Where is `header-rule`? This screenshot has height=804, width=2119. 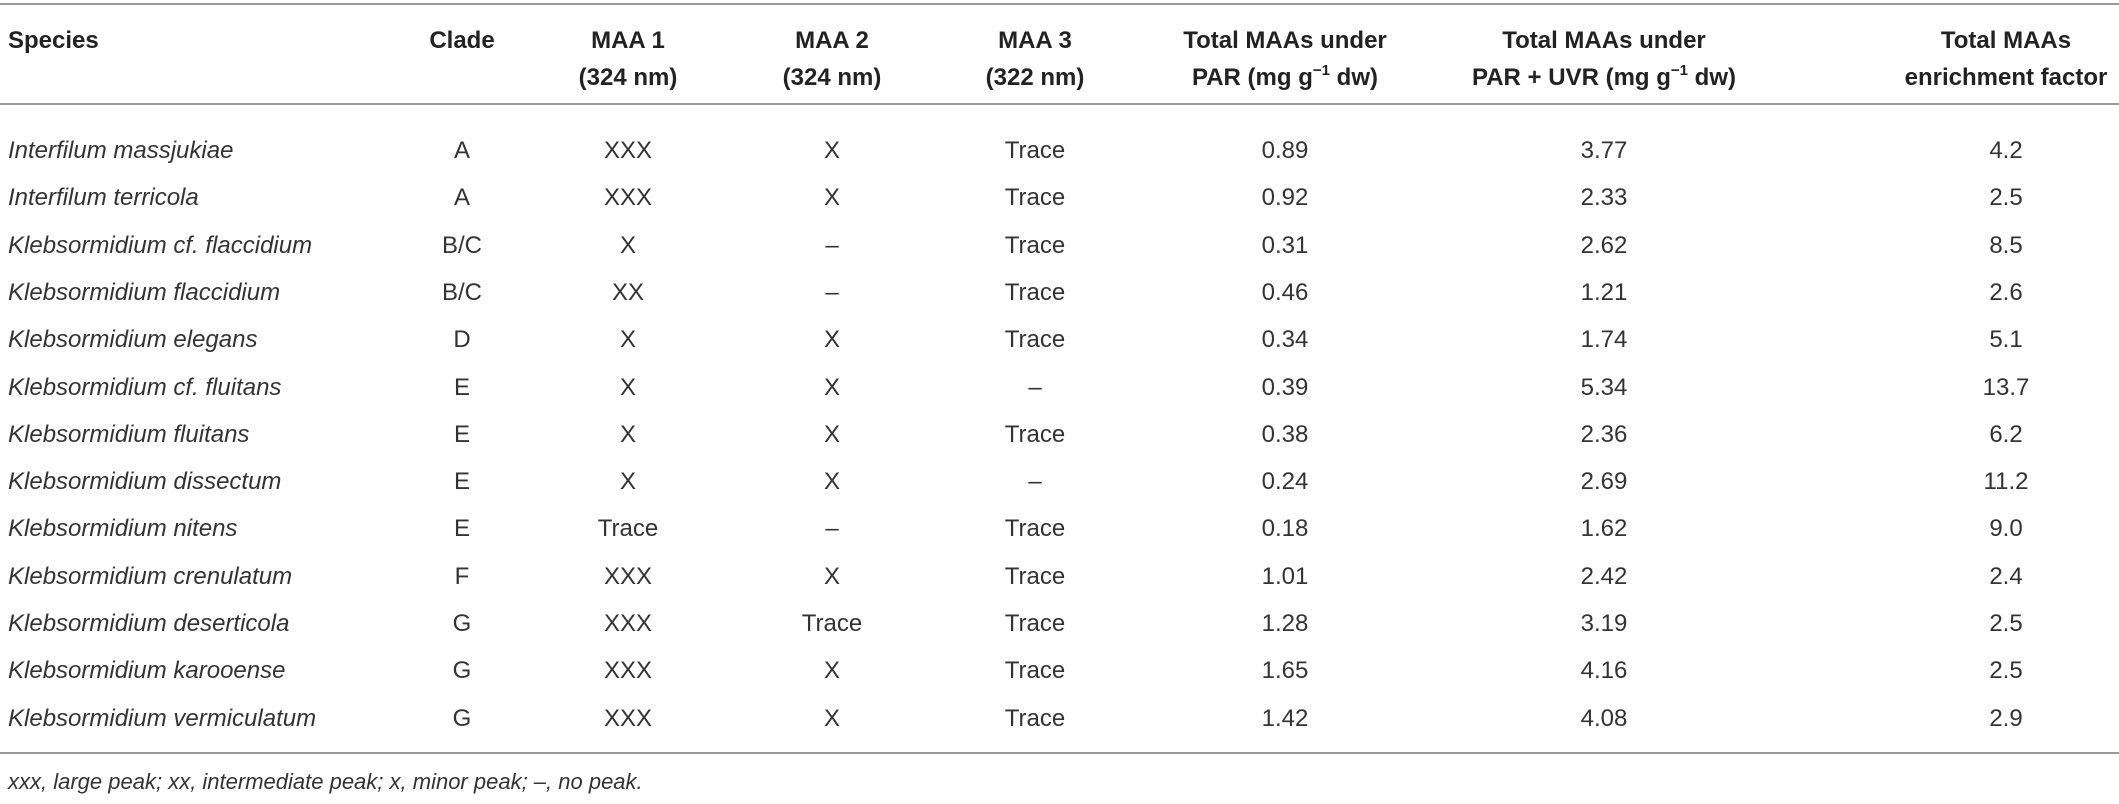
header-rule is located at coordinates (1059, 104).